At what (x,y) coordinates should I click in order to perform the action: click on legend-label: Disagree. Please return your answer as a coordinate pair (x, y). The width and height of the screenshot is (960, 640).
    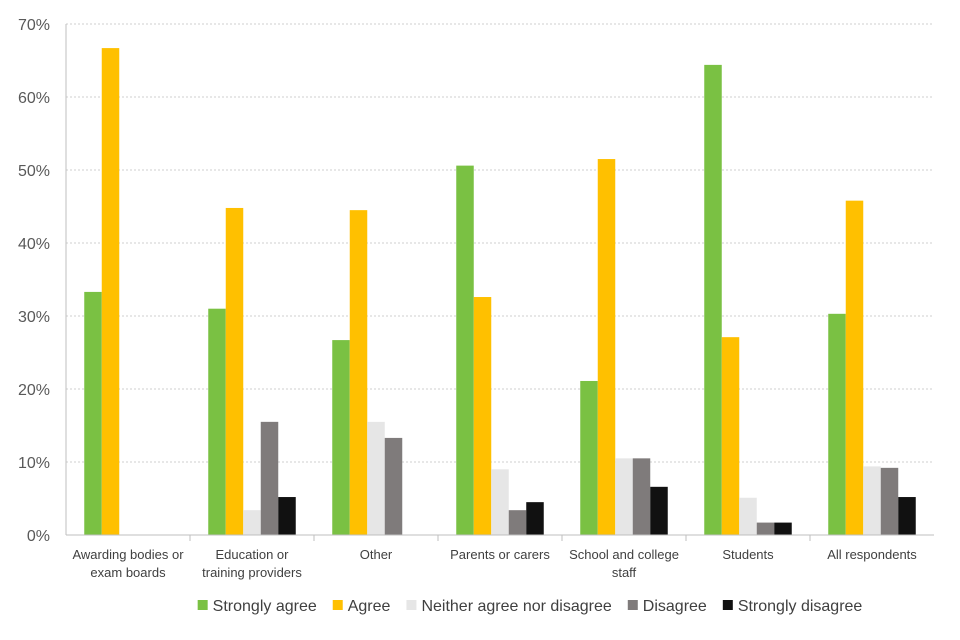
    Looking at the image, I should click on (675, 606).